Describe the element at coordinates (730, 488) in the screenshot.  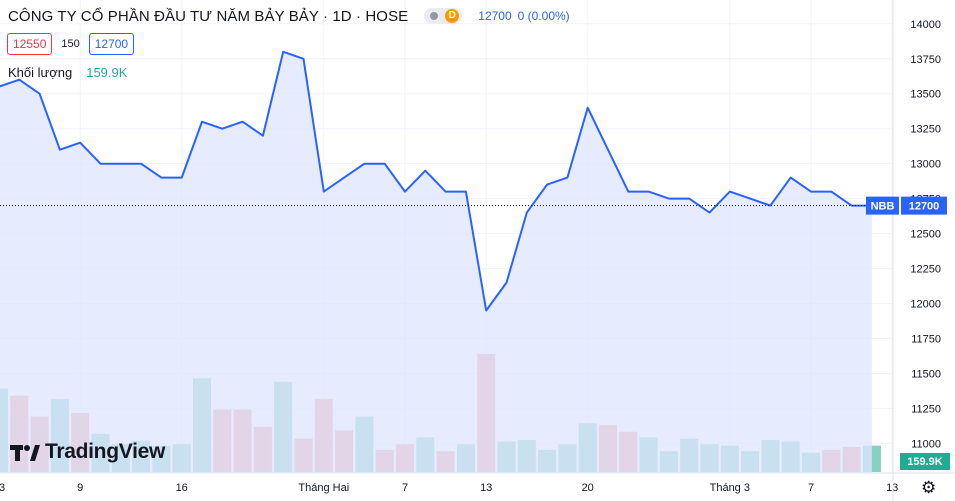
I see `x-tick-label: Tháng 3` at that location.